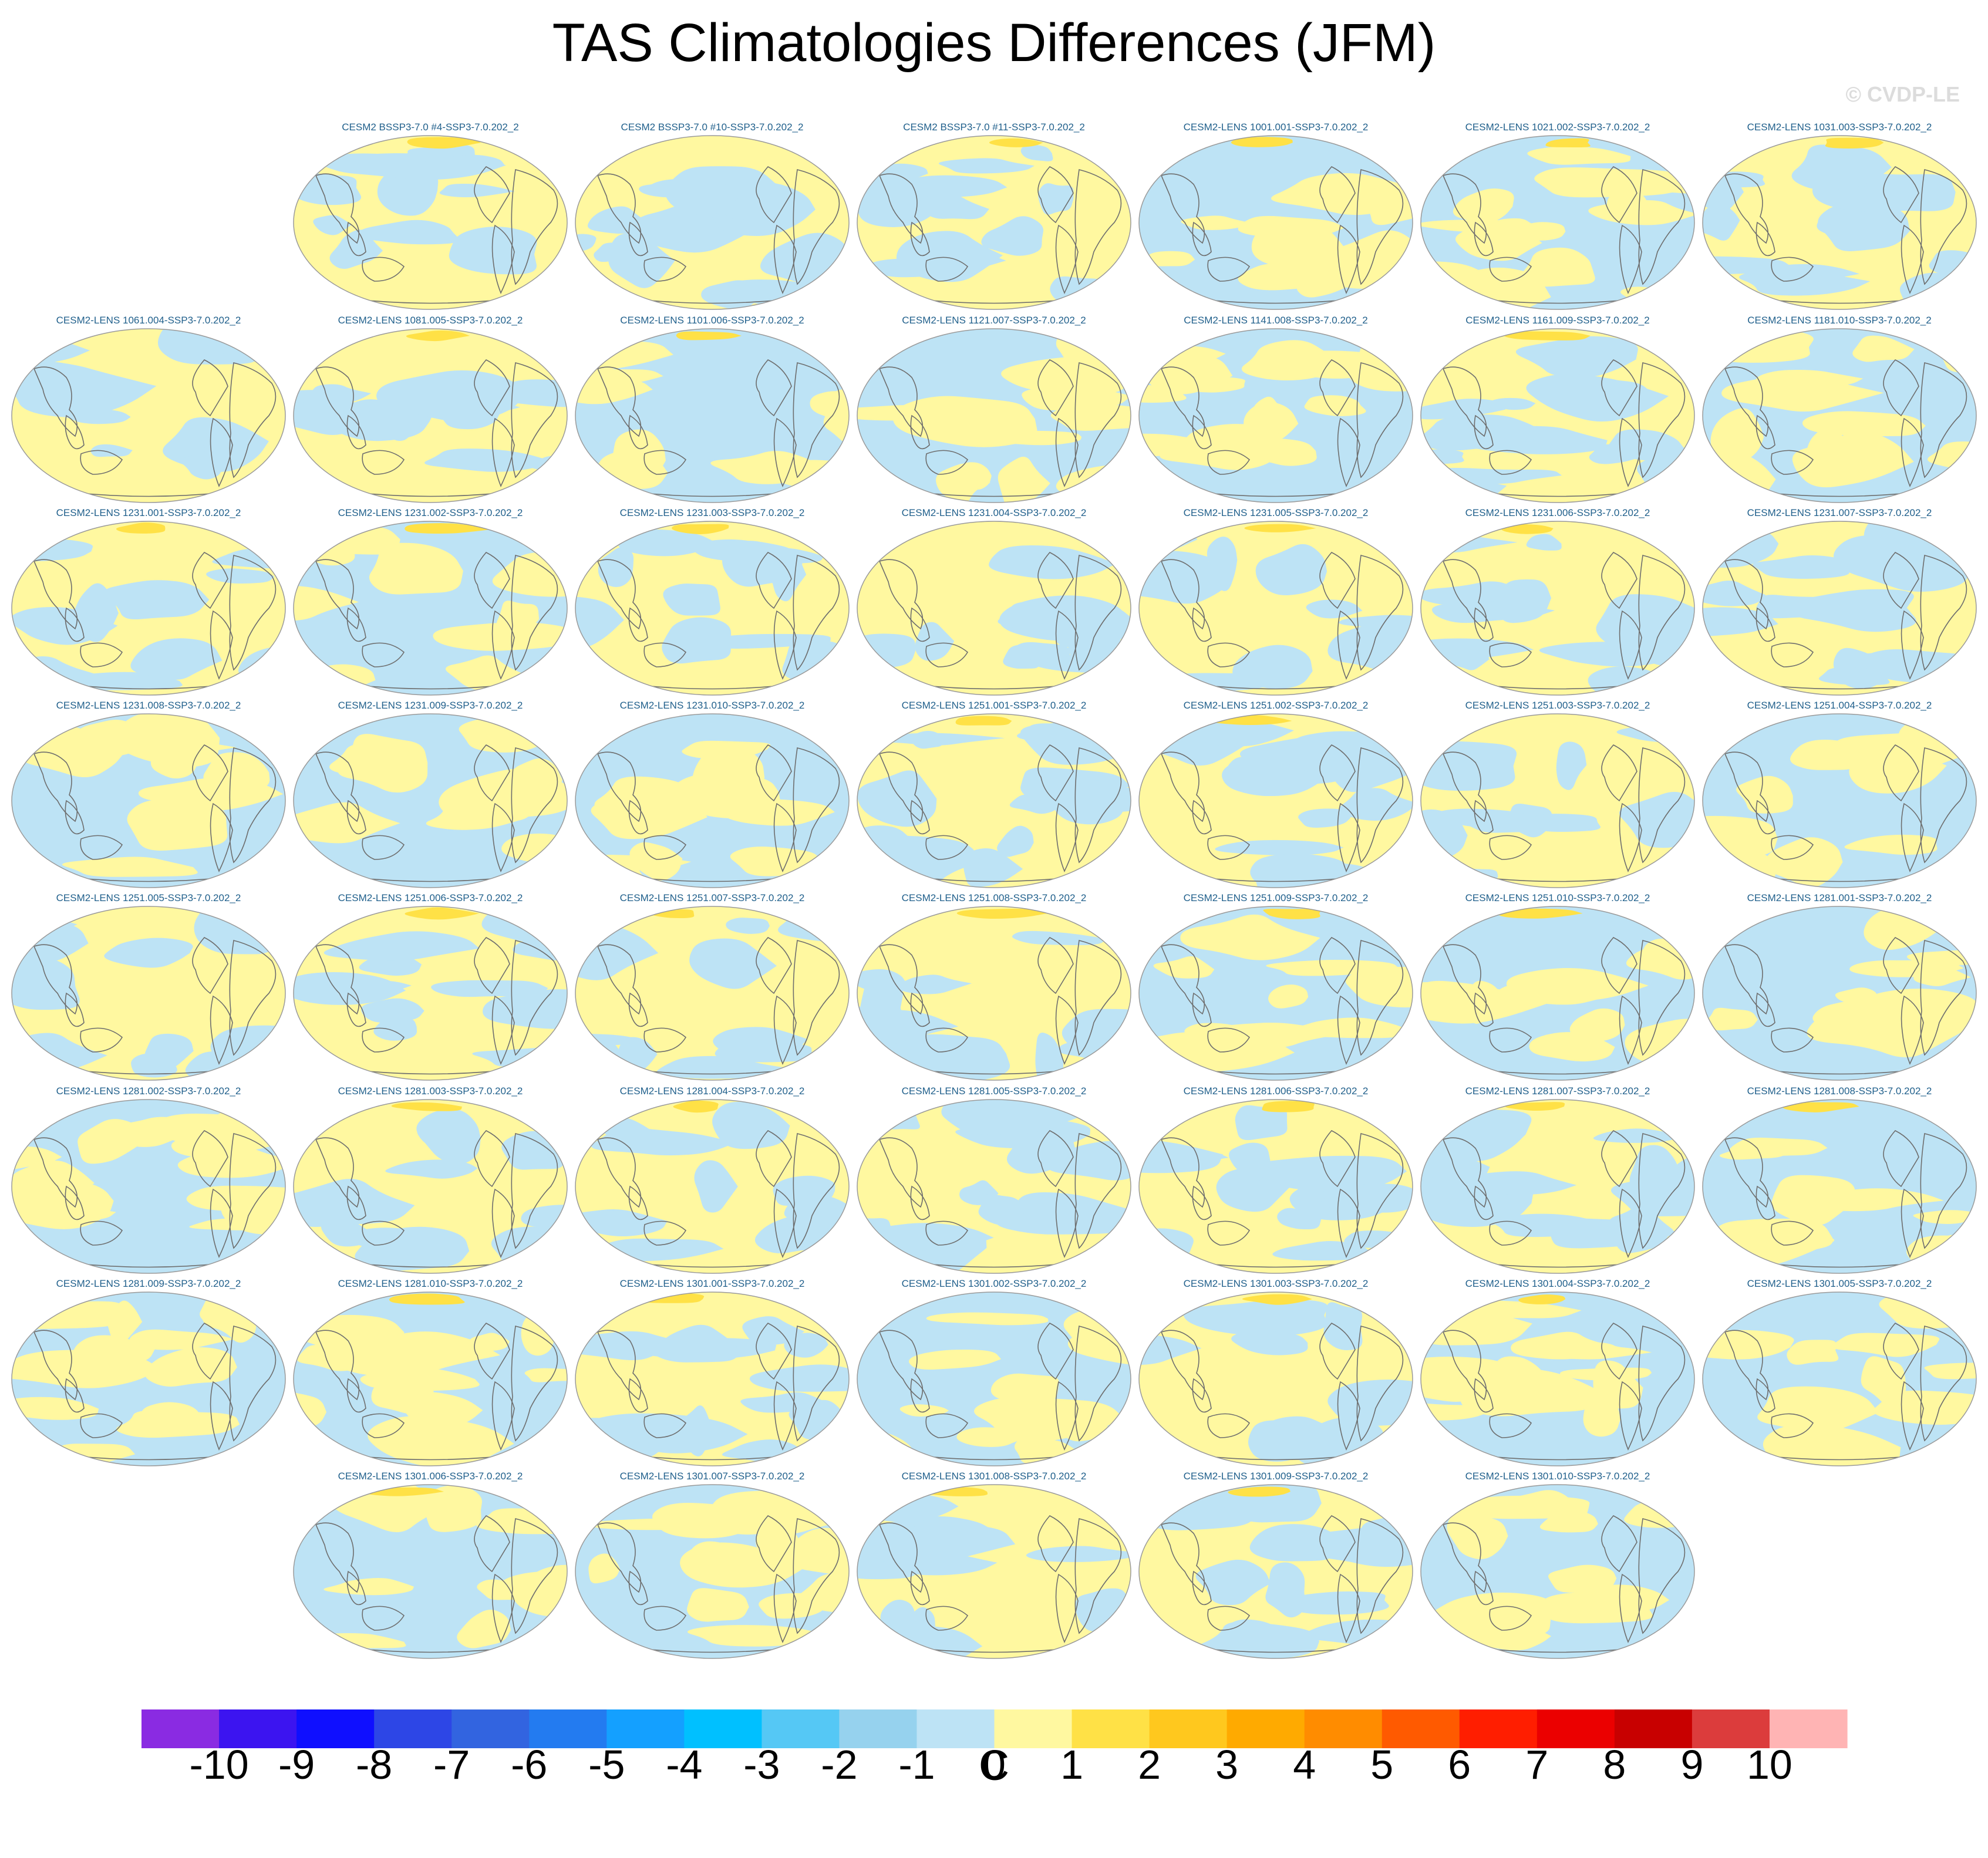 Image resolution: width=1988 pixels, height=1858 pixels. What do you see at coordinates (297, 1765) in the screenshot?
I see `colorbar-tick-label: -9` at bounding box center [297, 1765].